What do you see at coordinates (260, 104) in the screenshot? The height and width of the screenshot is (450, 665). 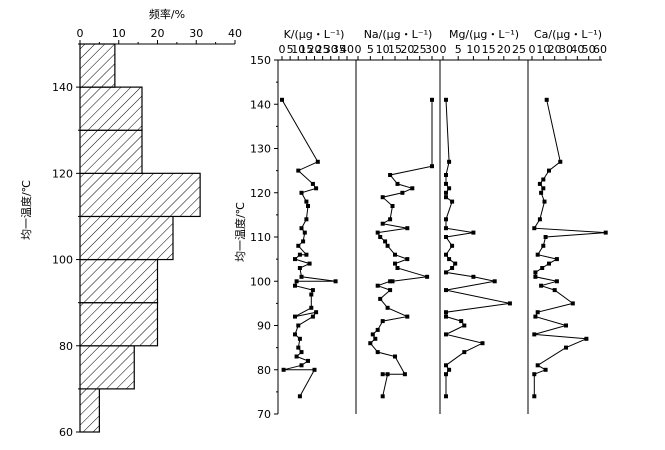 I see `elements-y-tick-label: 140` at bounding box center [260, 104].